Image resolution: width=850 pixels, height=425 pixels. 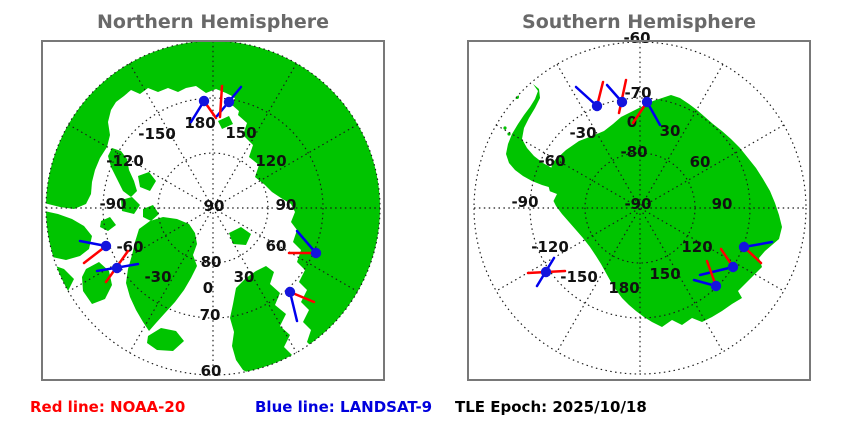 I want to click on landmass-antarctic-peninsula, so click(x=536, y=136).